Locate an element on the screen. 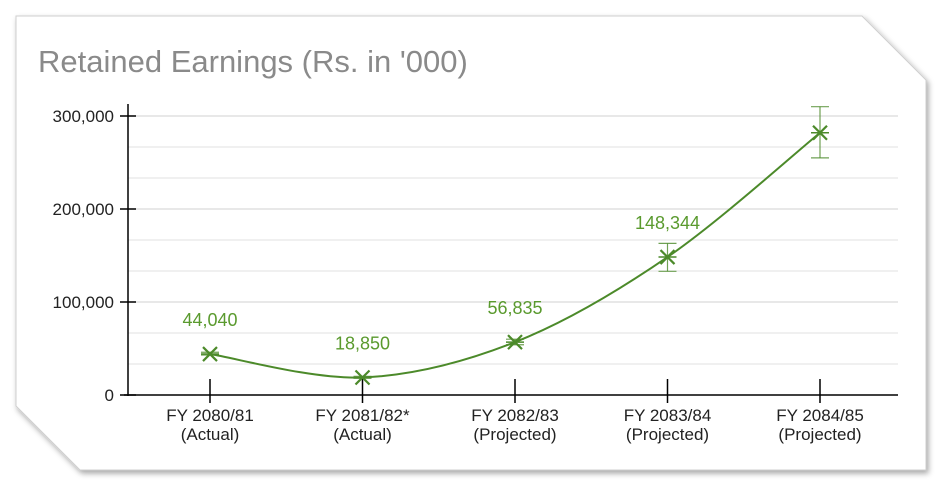 The width and height of the screenshot is (940, 486). data-label: 56,835 is located at coordinates (514, 308).